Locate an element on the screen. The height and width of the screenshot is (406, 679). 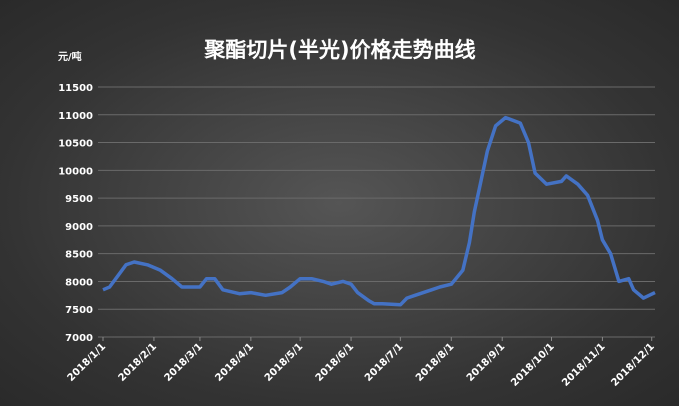
x-tick-label: 2018/11/1 is located at coordinates (583, 364).